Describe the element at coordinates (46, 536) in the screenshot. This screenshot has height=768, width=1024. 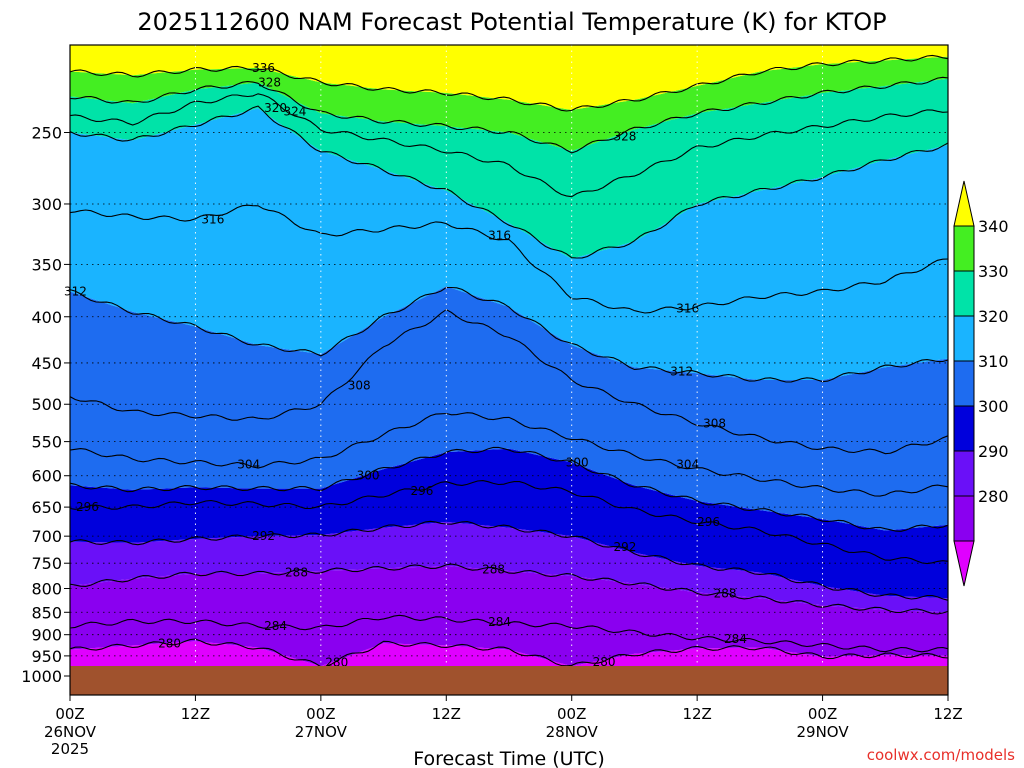
I see `y-tick-label: 700` at that location.